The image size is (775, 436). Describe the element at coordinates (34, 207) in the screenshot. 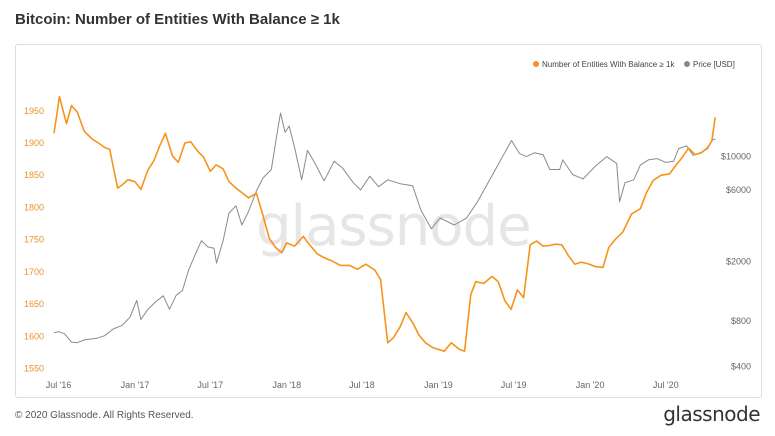

I see `y-left-tick-label: 1800` at that location.